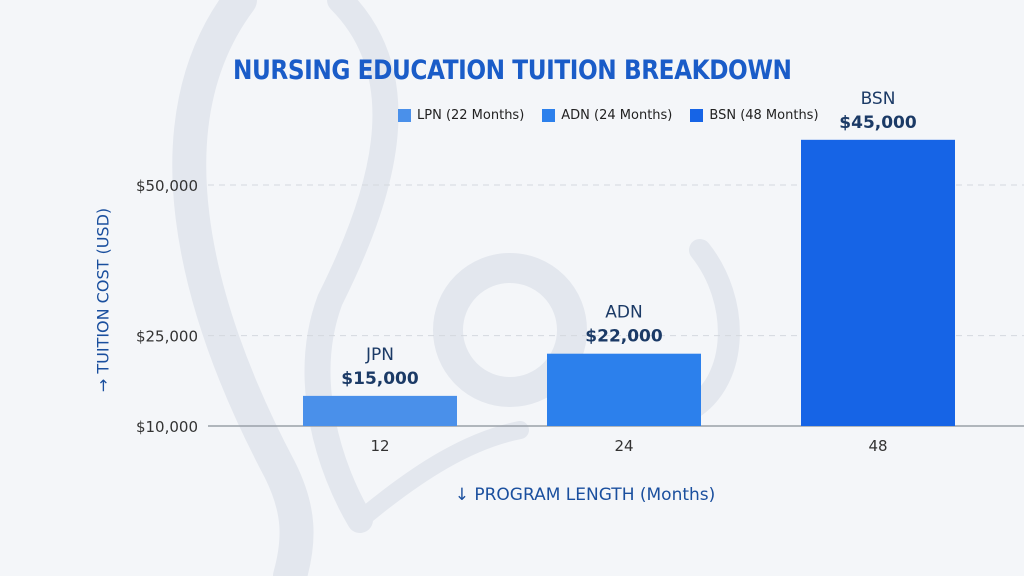 Image resolution: width=1024 pixels, height=576 pixels. I want to click on x-tick-label: 24, so click(623, 446).